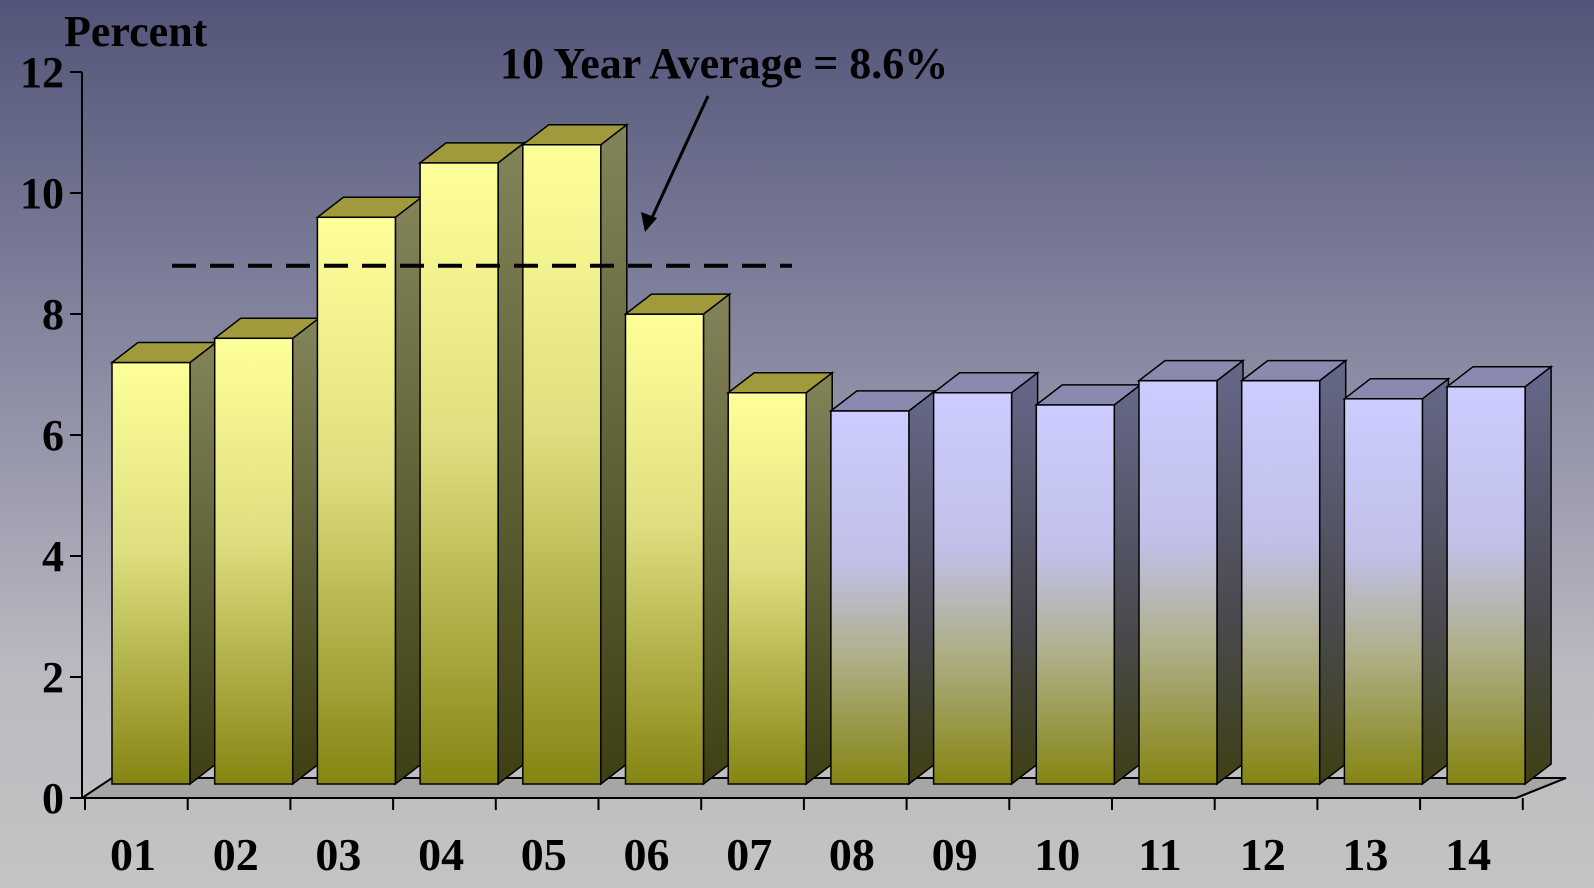  I want to click on floor-edge, so click(1541, 788).